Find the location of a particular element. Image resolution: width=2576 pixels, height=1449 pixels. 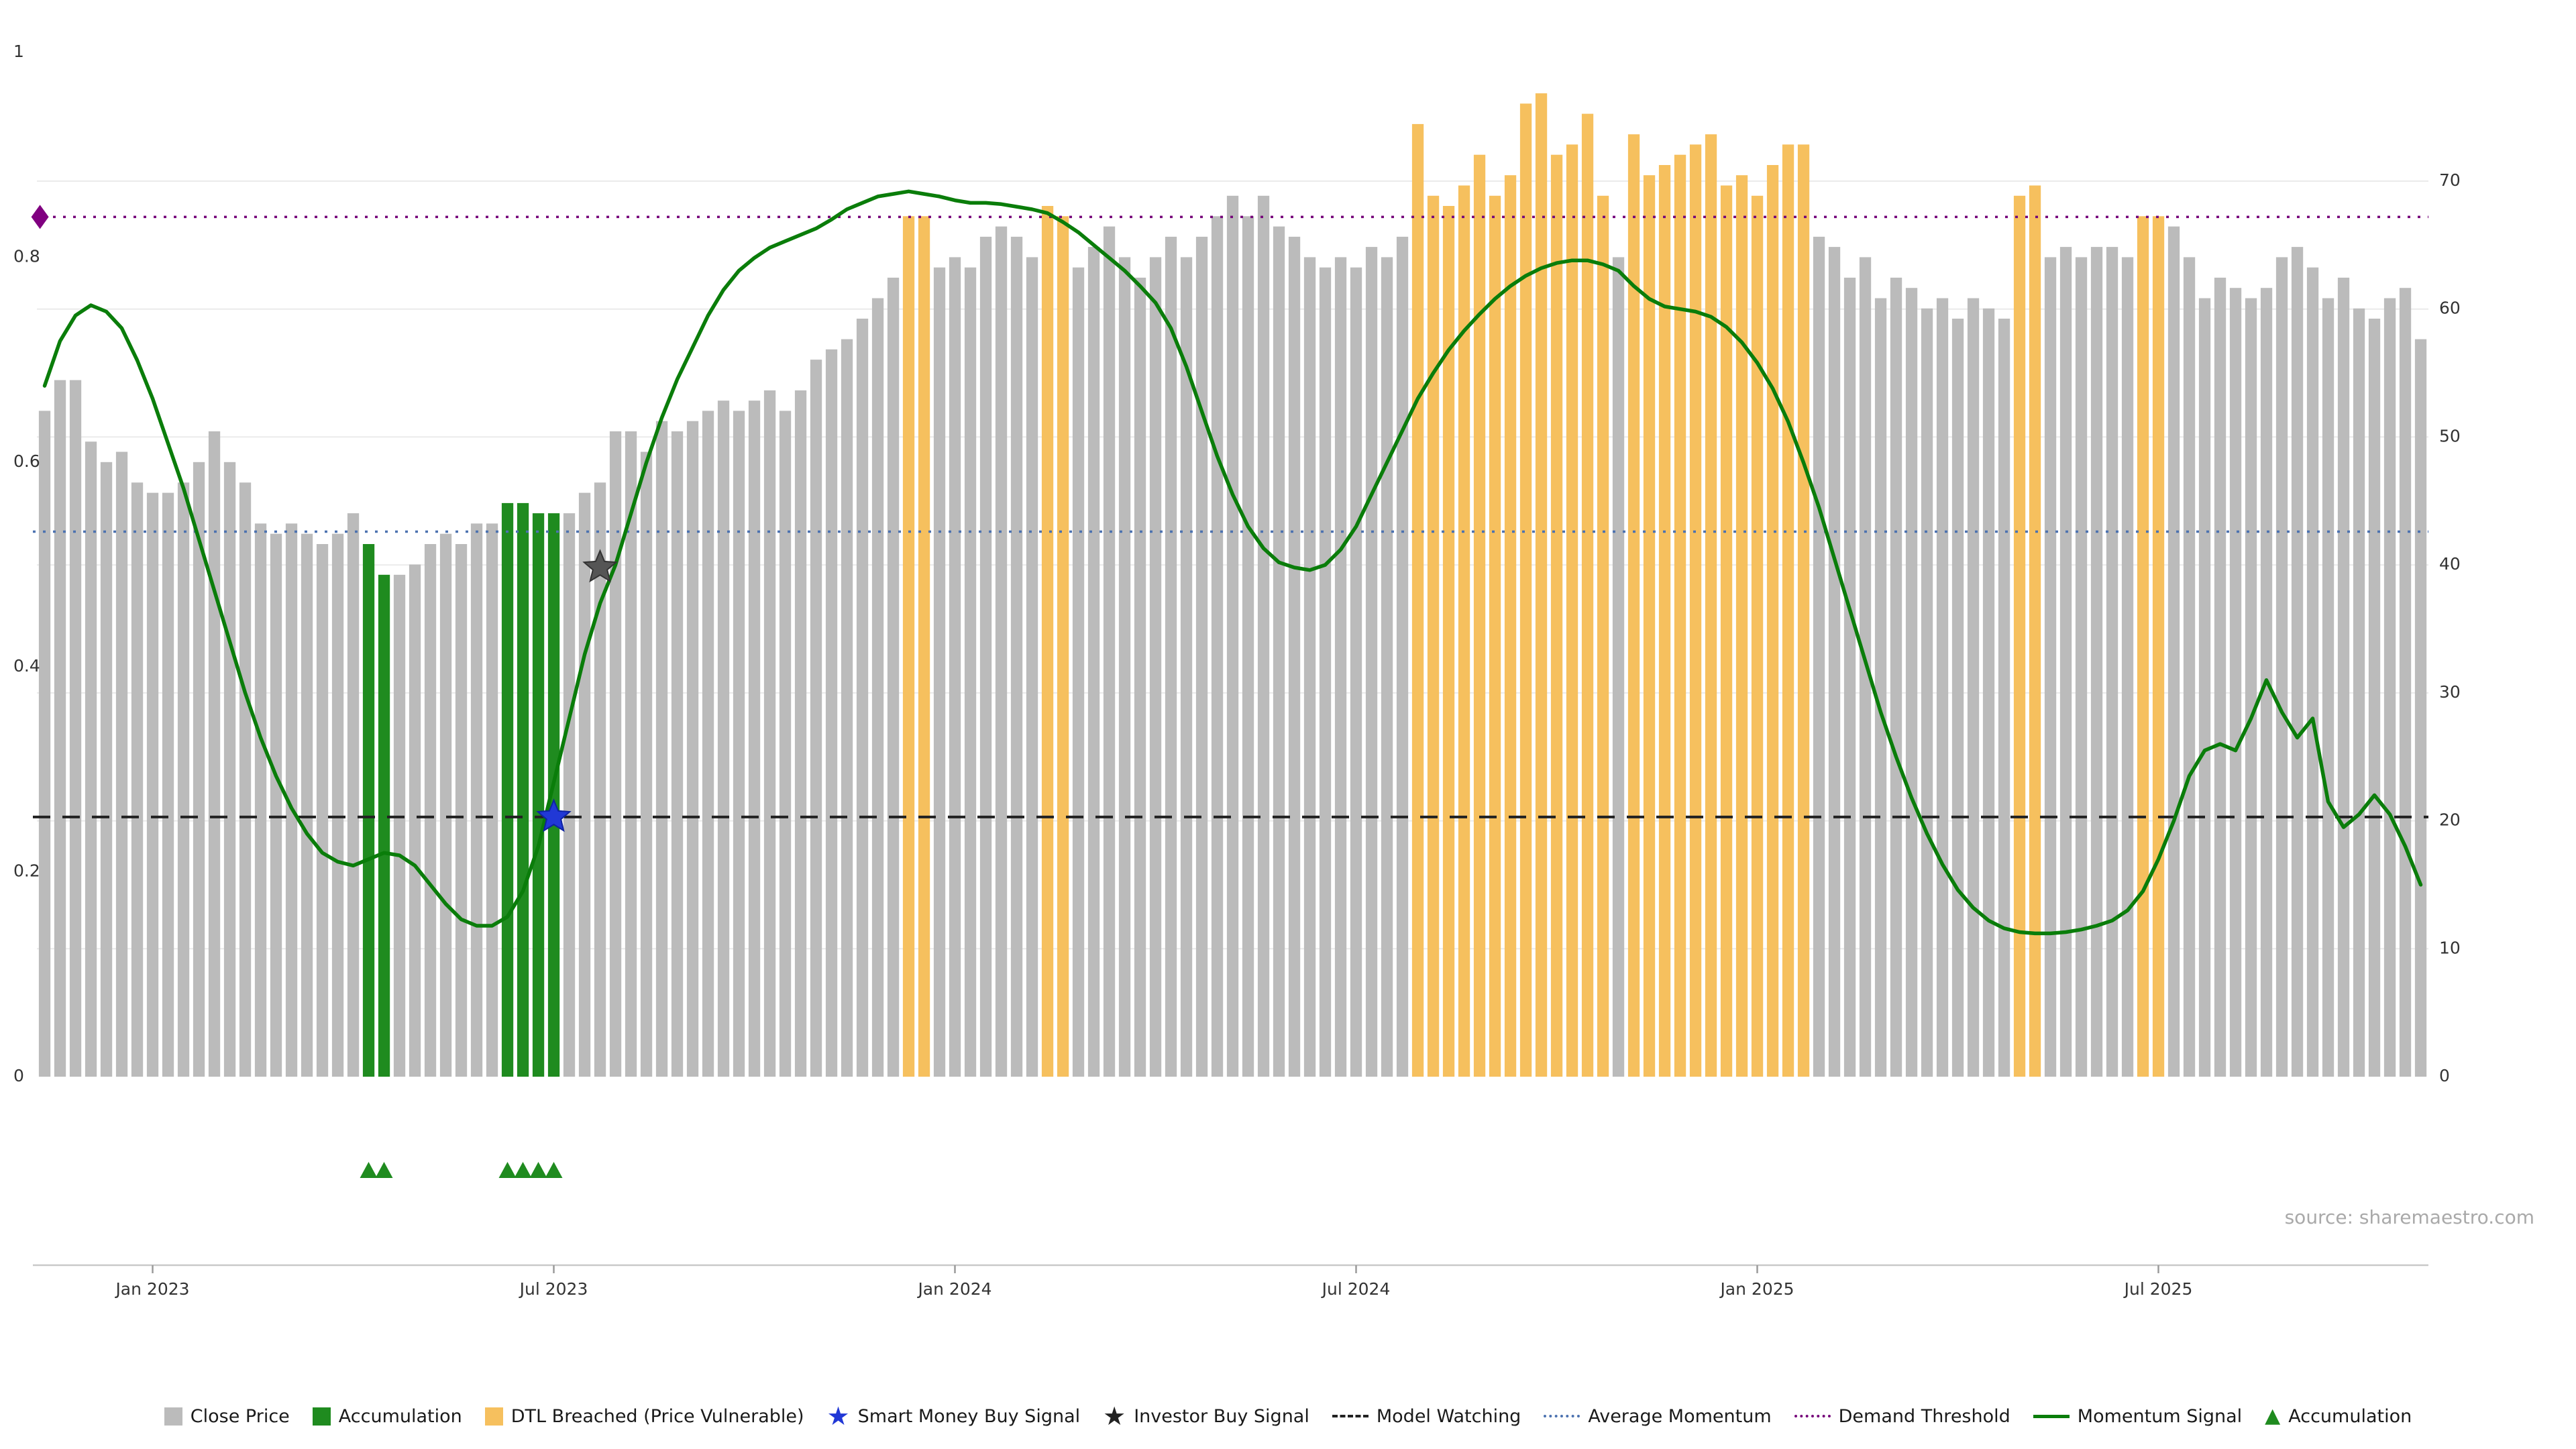

legend-item-model-watching: Model Watching is located at coordinates (1426, 1416).